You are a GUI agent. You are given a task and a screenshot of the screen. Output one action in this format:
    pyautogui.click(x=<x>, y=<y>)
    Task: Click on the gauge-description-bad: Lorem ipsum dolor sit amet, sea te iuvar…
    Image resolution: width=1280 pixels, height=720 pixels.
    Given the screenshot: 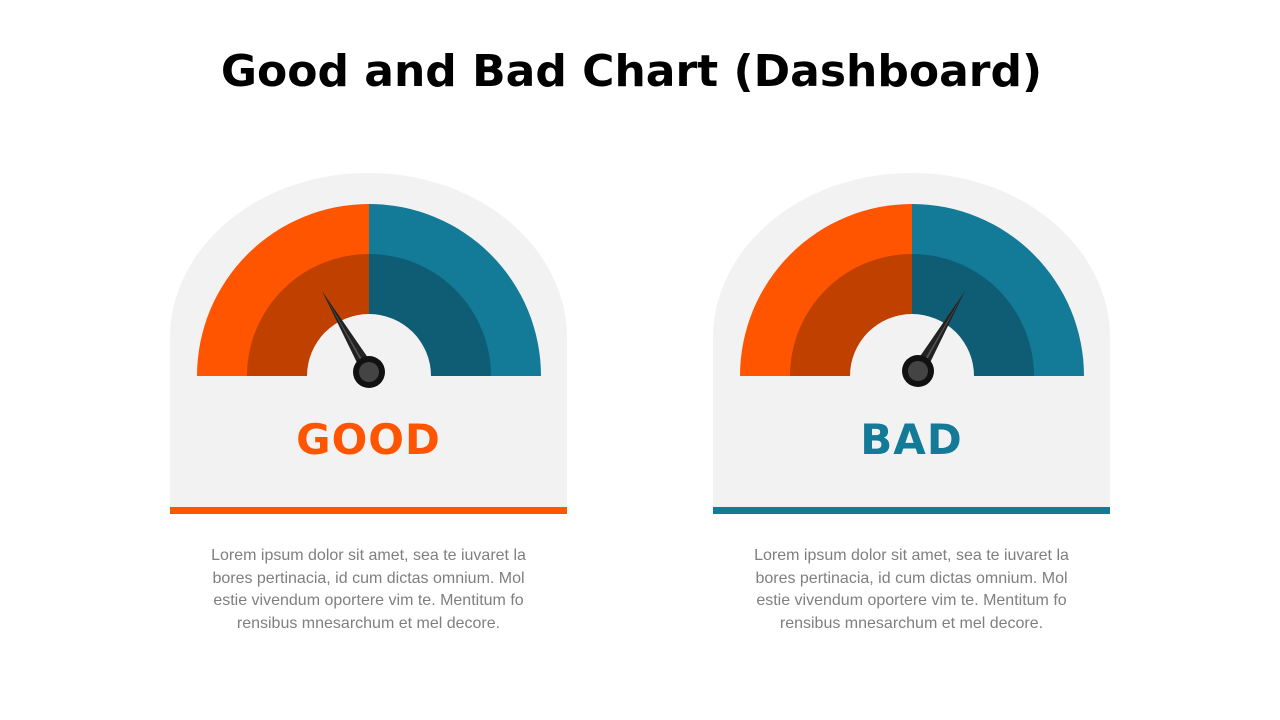 What is the action you would take?
    pyautogui.click(x=911, y=590)
    